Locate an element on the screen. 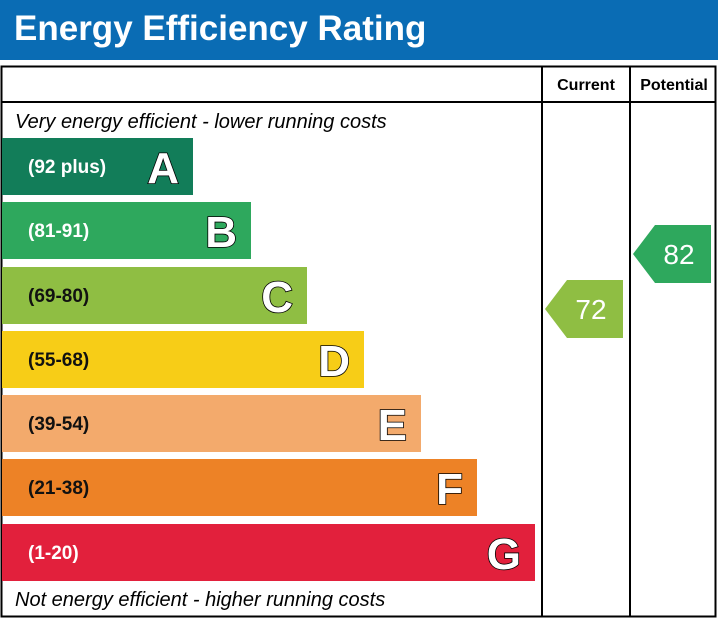 The height and width of the screenshot is (619, 718). band-bar-g is located at coordinates (268, 552).